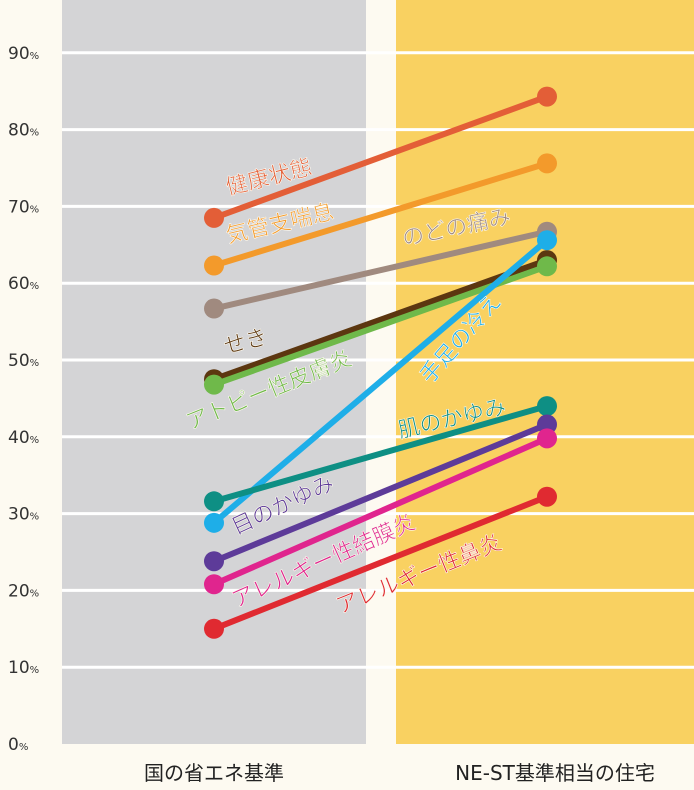 The height and width of the screenshot is (790, 694). Describe the element at coordinates (214, 773) in the screenshot. I see `x-category-label: 国の省エネ基準` at that location.